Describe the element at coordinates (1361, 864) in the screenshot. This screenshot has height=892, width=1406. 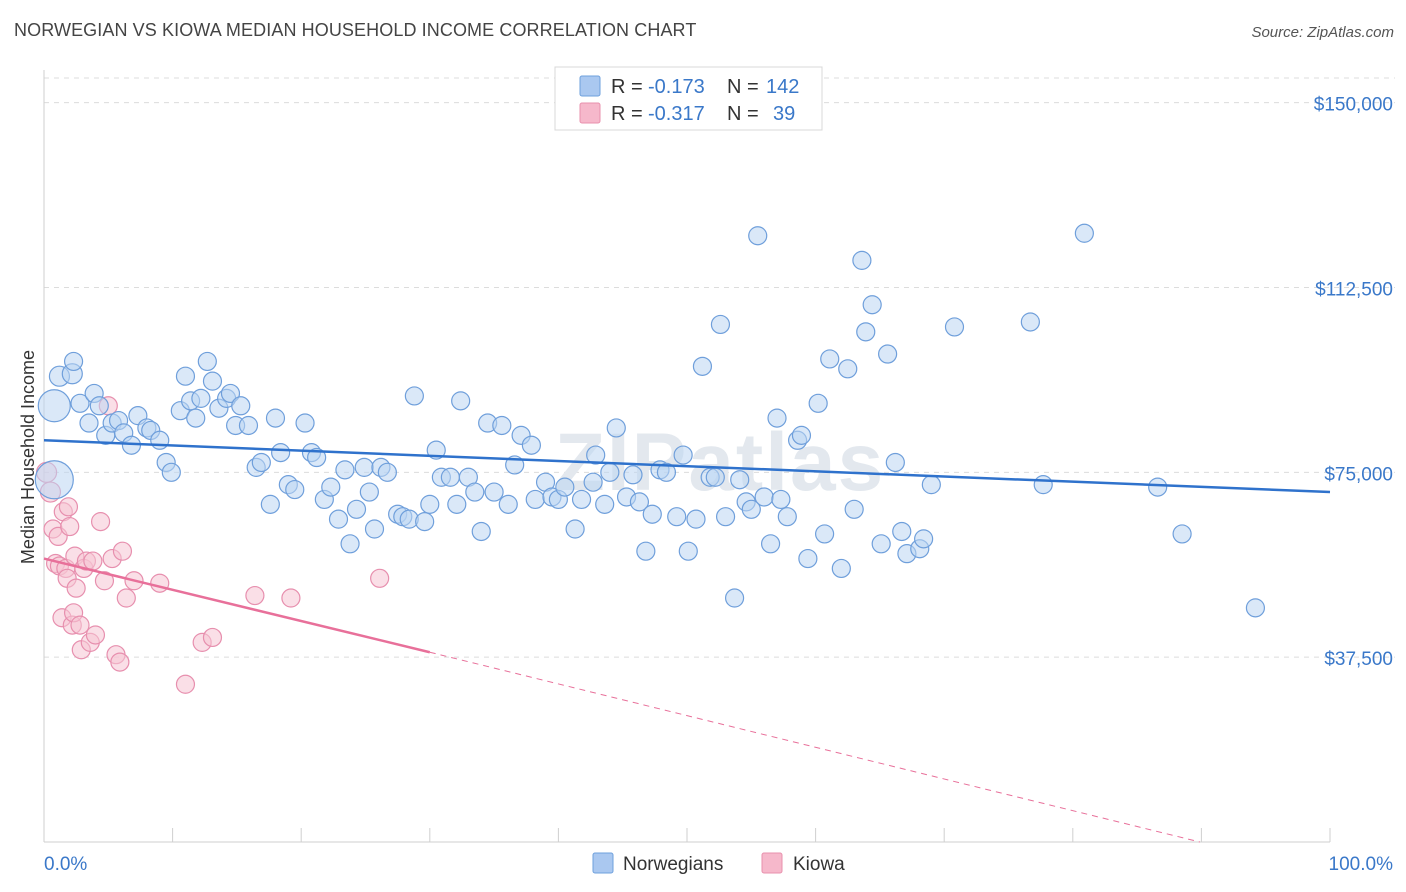
I see `x-tick-label-max: 100.0%` at that location.